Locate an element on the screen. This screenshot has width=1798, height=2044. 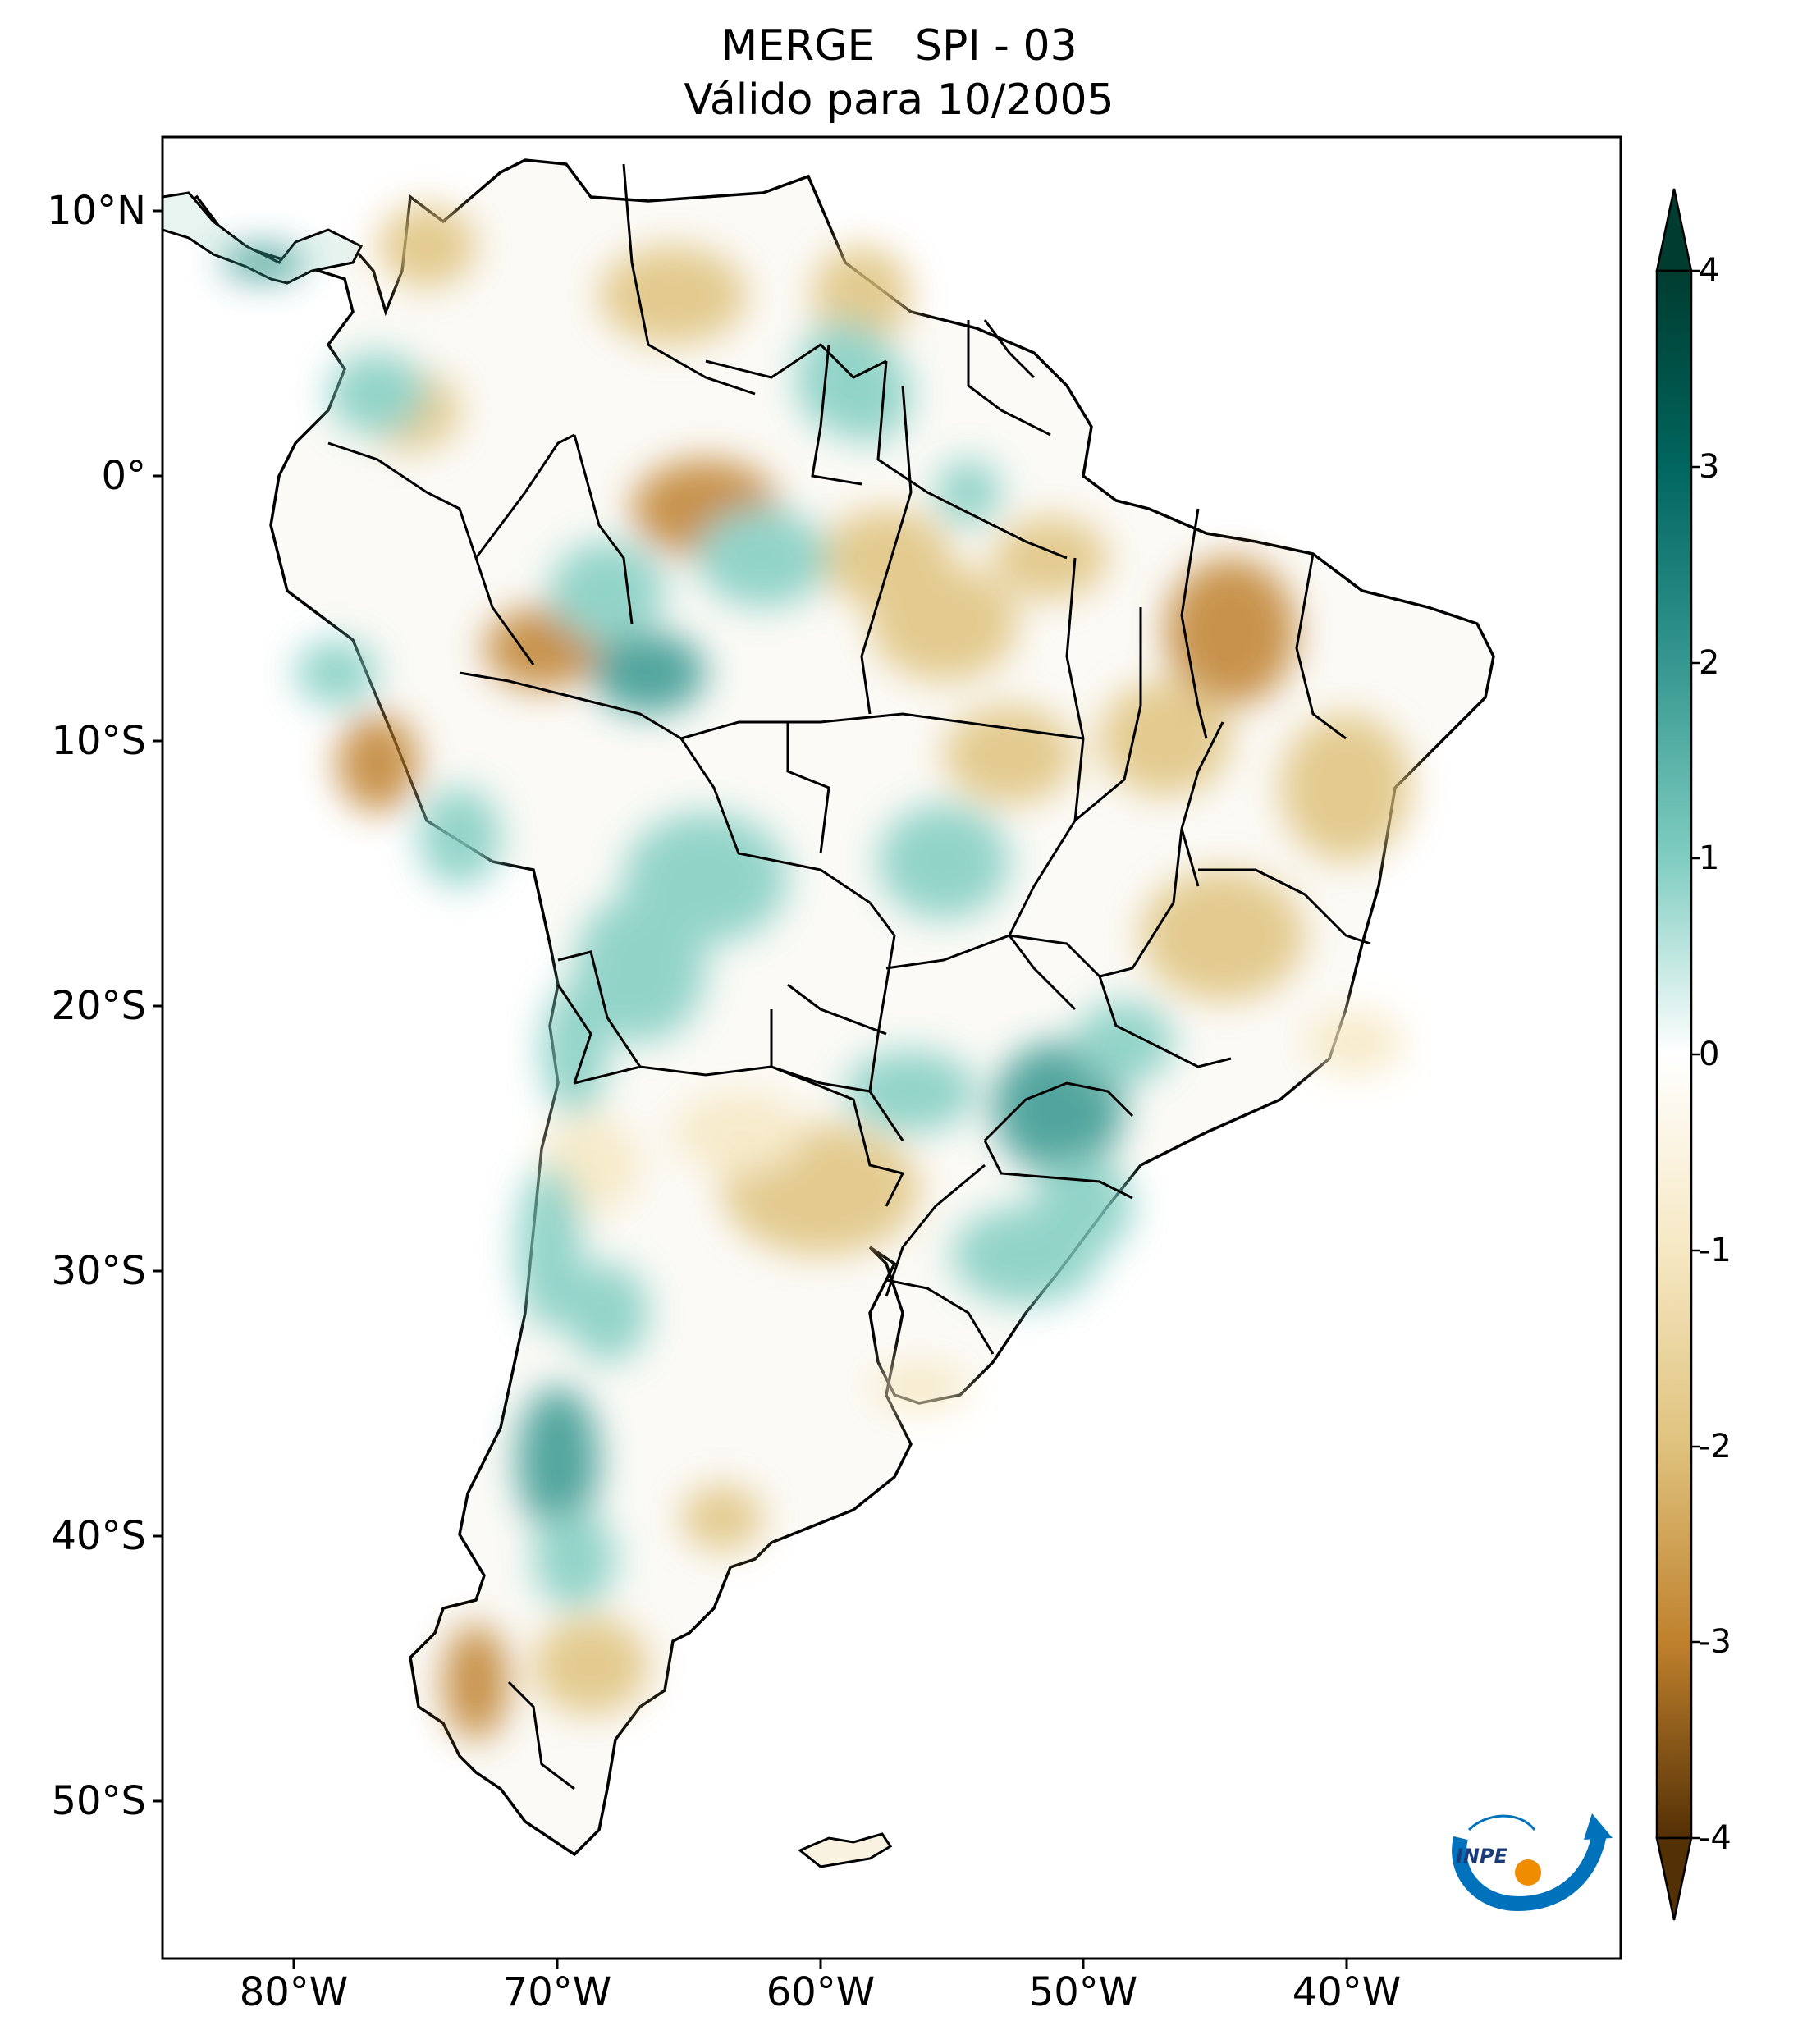
colorbar-tick-label: -1 is located at coordinates (1715, 1250).